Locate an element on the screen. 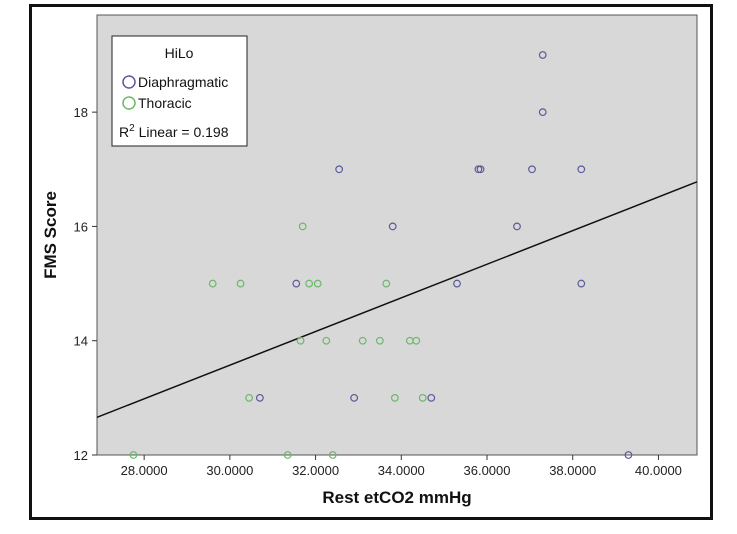 This screenshot has height=534, width=737. y-tick-label: 18 is located at coordinates (81, 112).